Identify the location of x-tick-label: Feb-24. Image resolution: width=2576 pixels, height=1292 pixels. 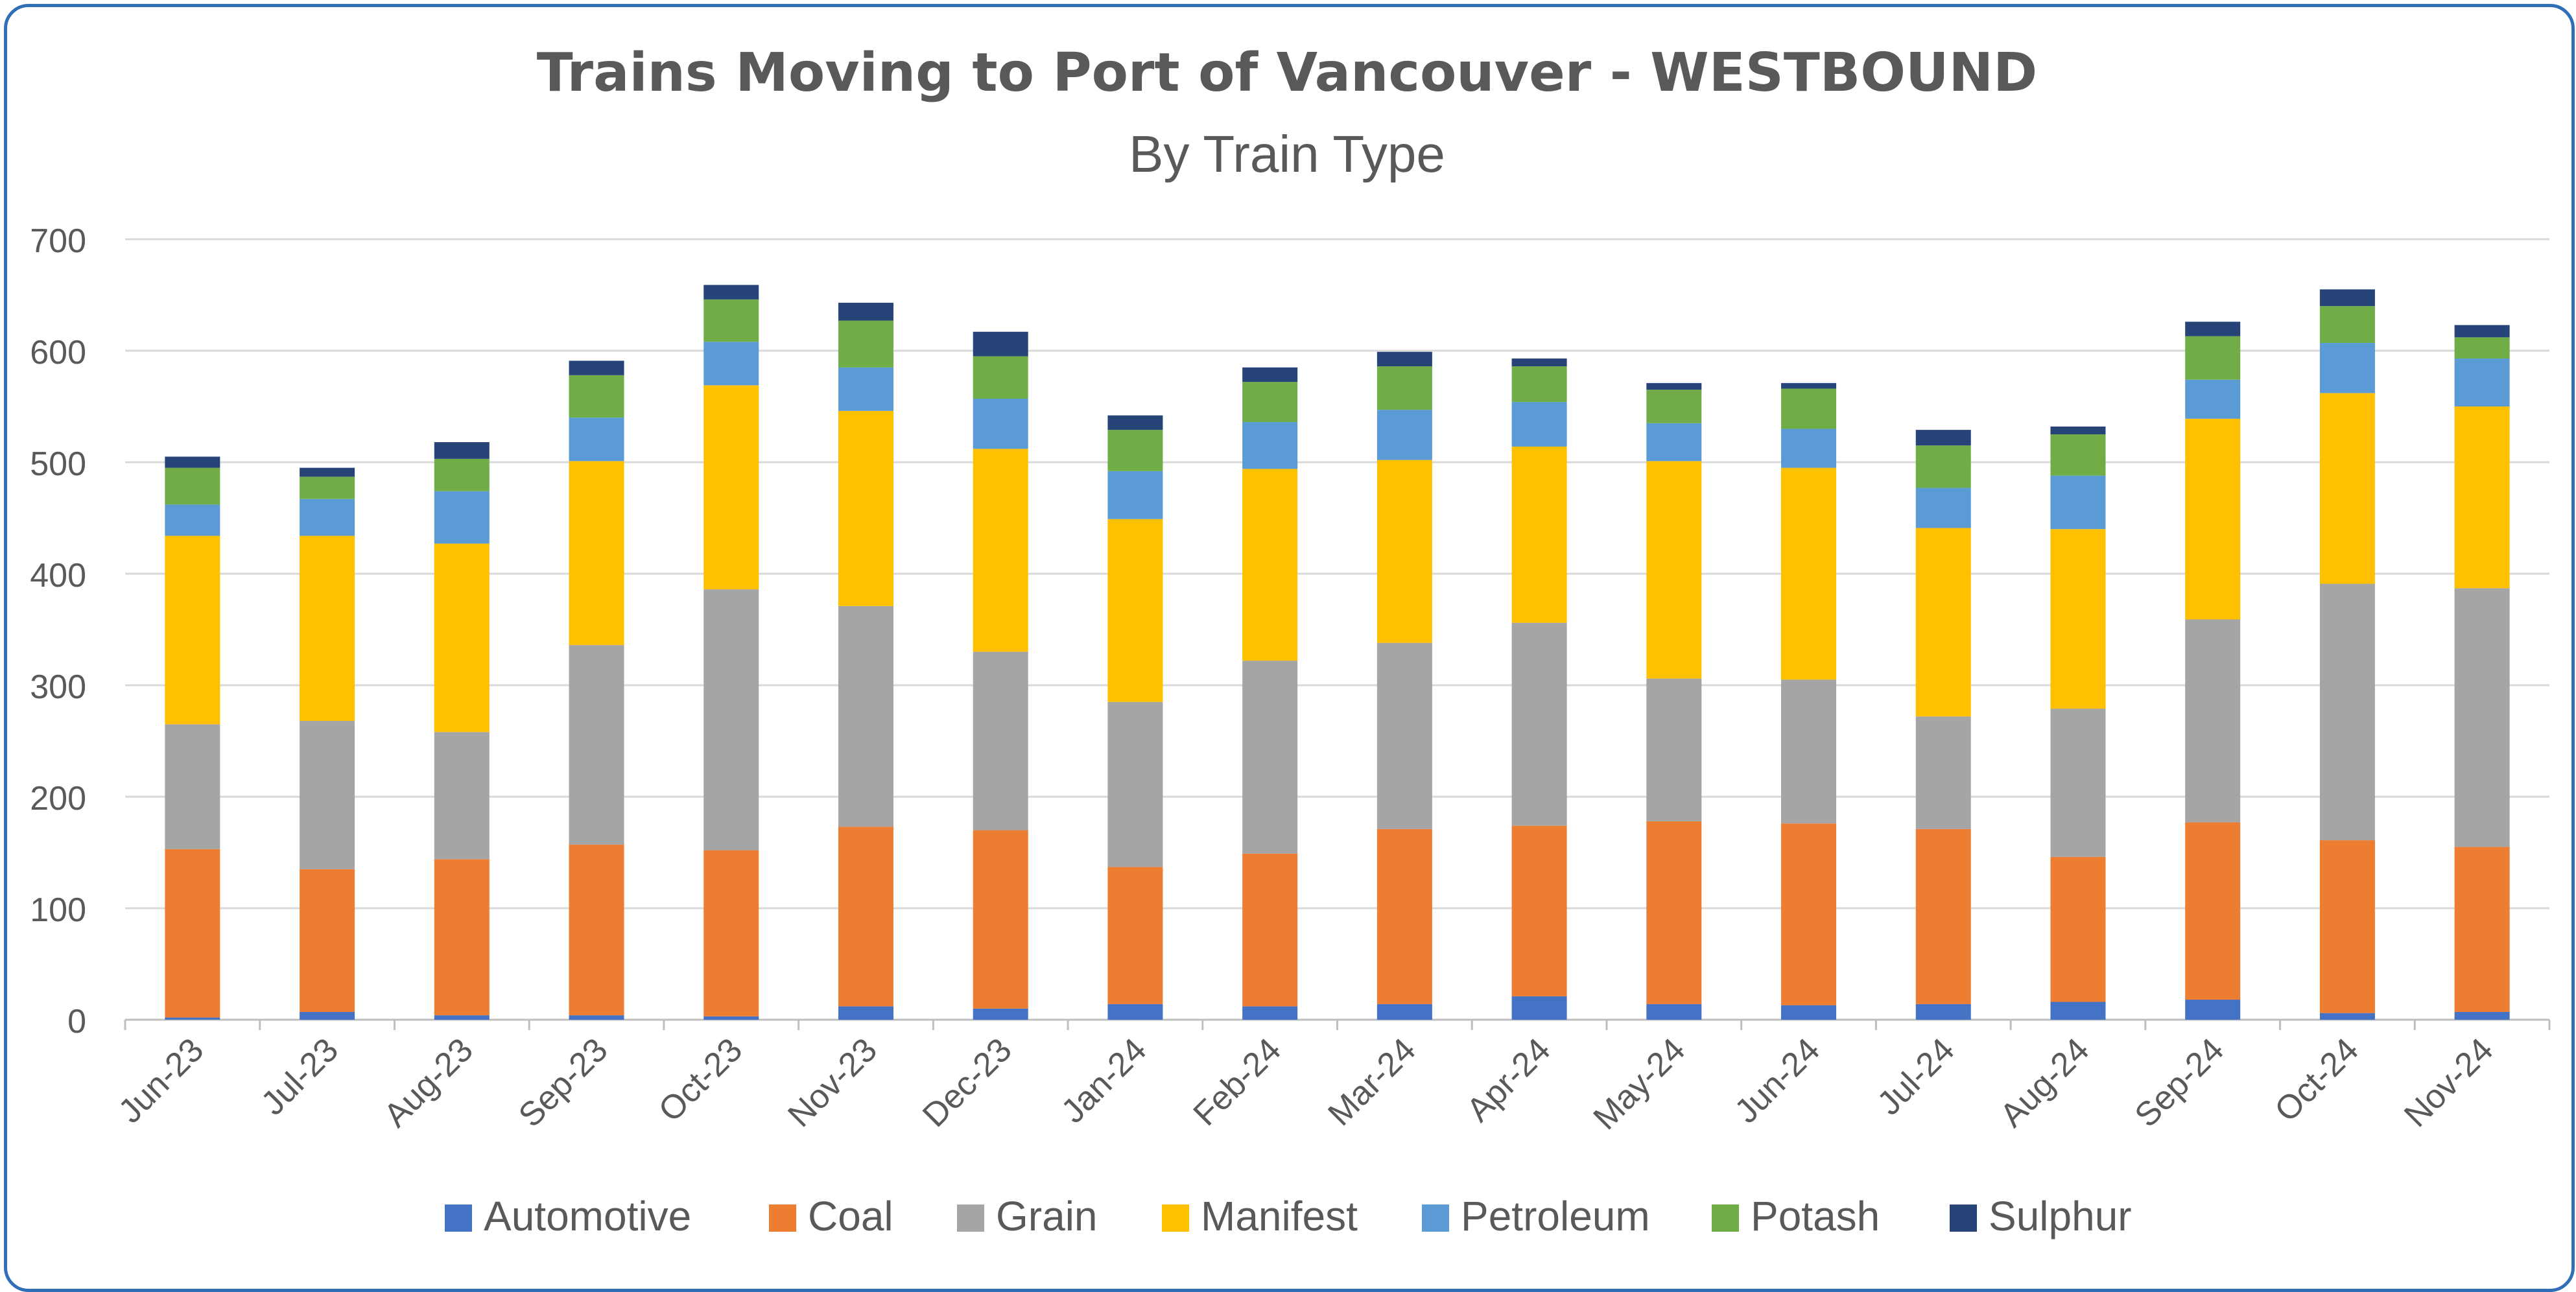
(1238, 1082).